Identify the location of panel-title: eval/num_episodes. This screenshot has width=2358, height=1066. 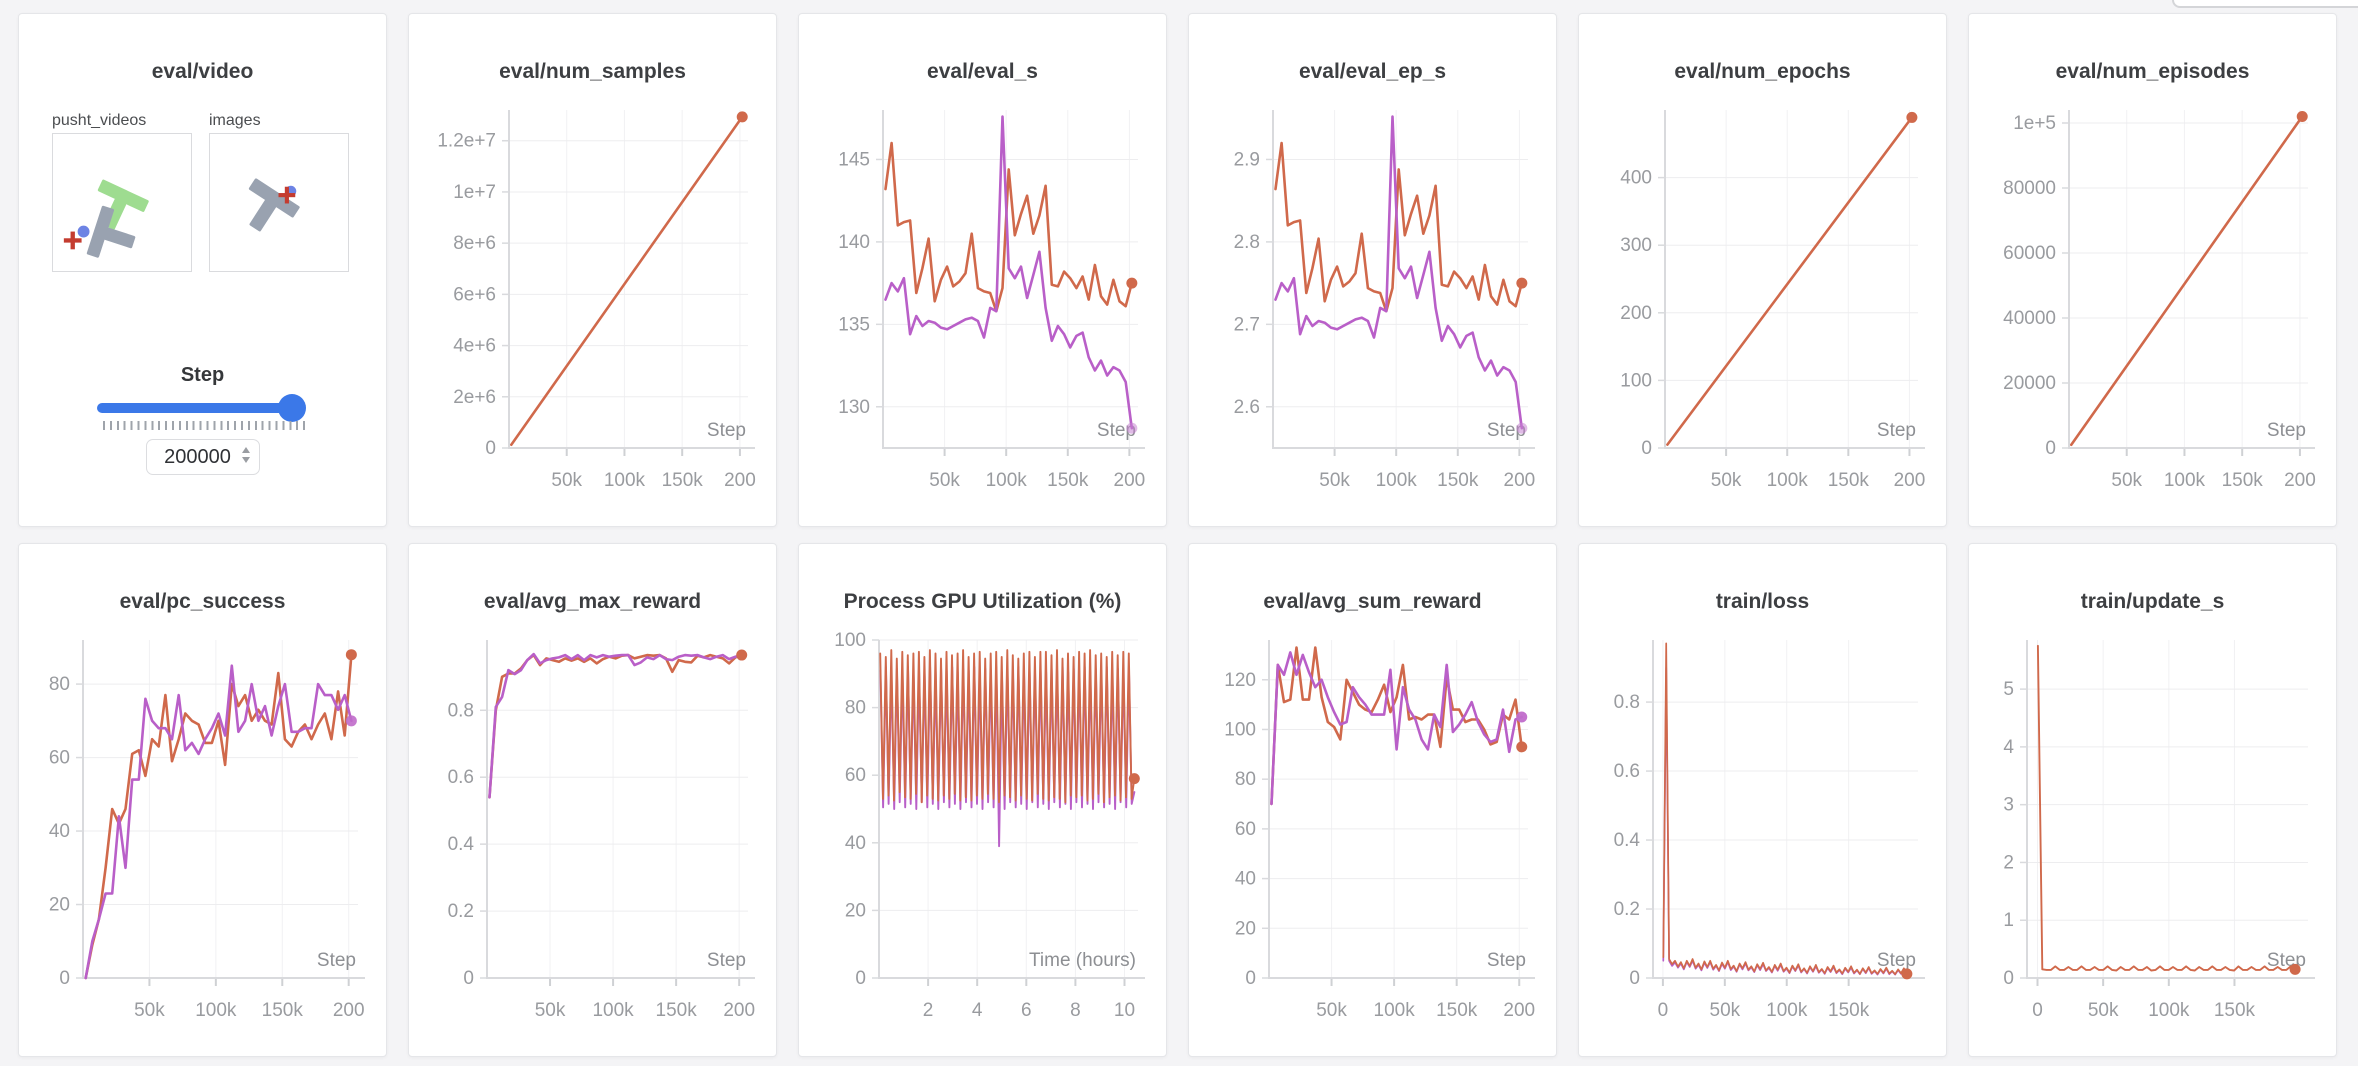
(2152, 71).